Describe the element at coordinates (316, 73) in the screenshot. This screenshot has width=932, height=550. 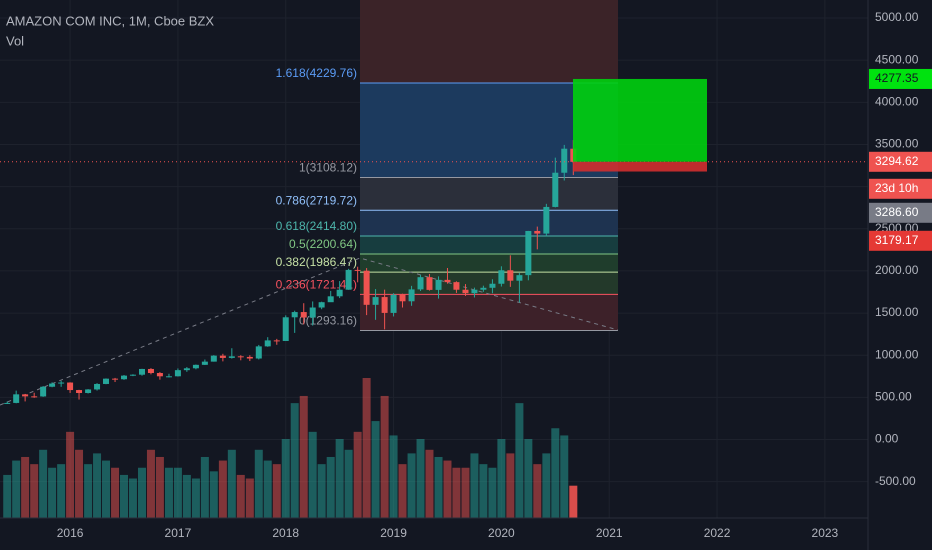
I see `fib-label: 1.618(4229.76)` at that location.